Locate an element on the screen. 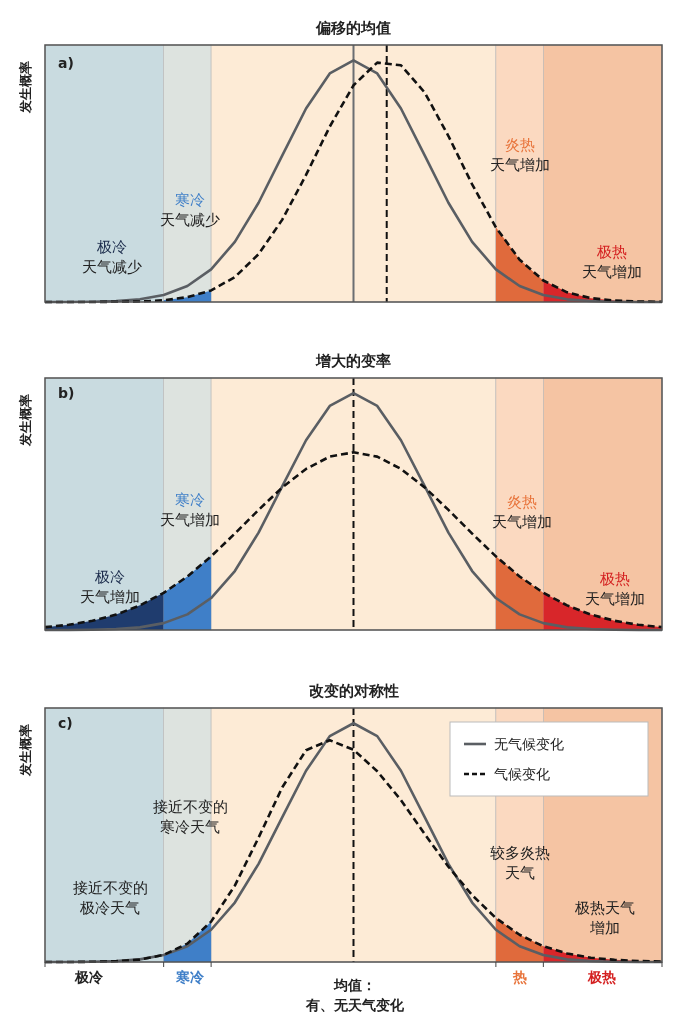 This screenshot has height=1020, width=685. legend-label: 无气候变化 is located at coordinates (529, 744).